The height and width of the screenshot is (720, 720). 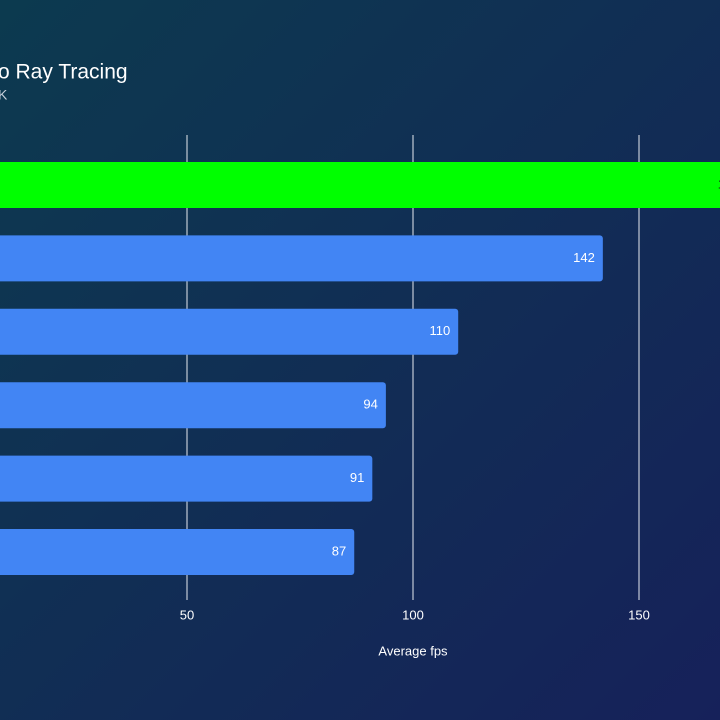 I want to click on x-tick-label: 50, so click(x=187, y=614).